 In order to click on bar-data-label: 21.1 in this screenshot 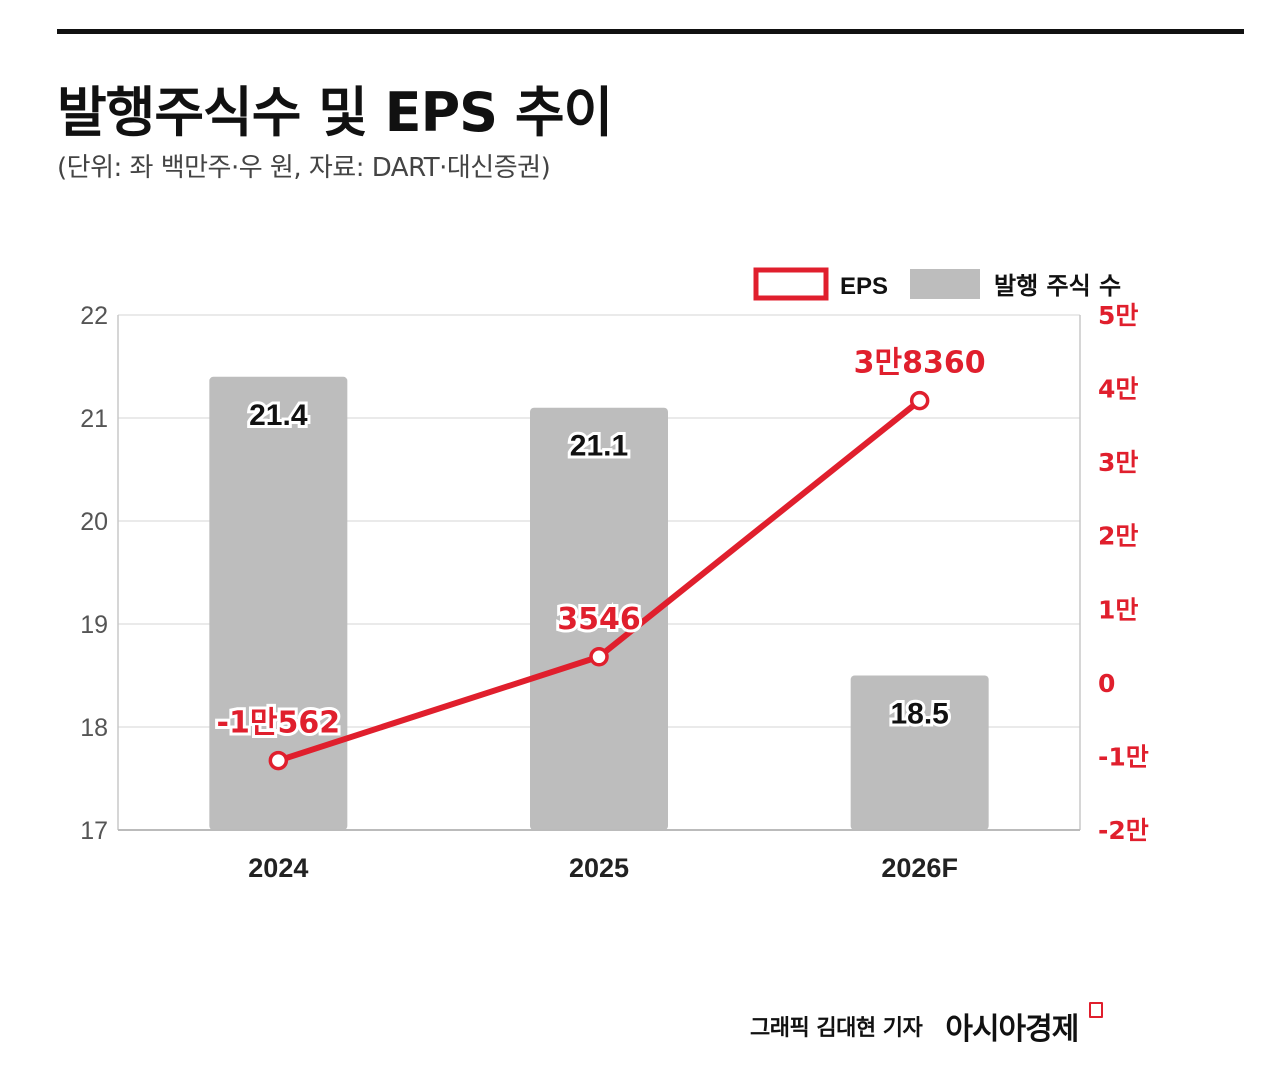, I will do `click(599, 446)`.